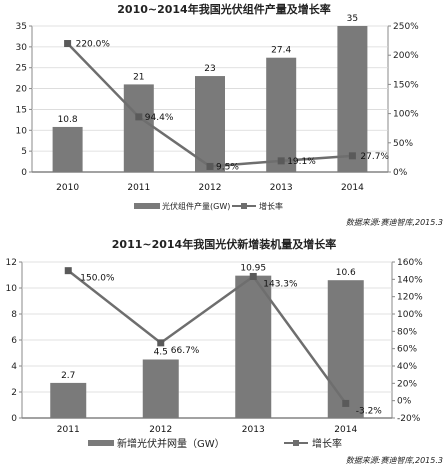 The image size is (448, 468). I want to click on right-tick-label: 50%, so click(403, 144).